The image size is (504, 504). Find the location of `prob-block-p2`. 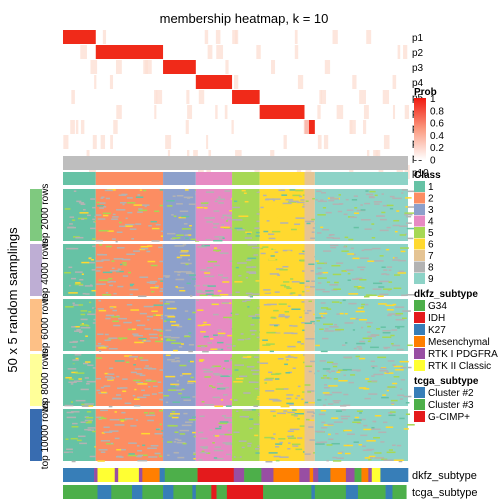

prob-block-p2 is located at coordinates (129, 52).